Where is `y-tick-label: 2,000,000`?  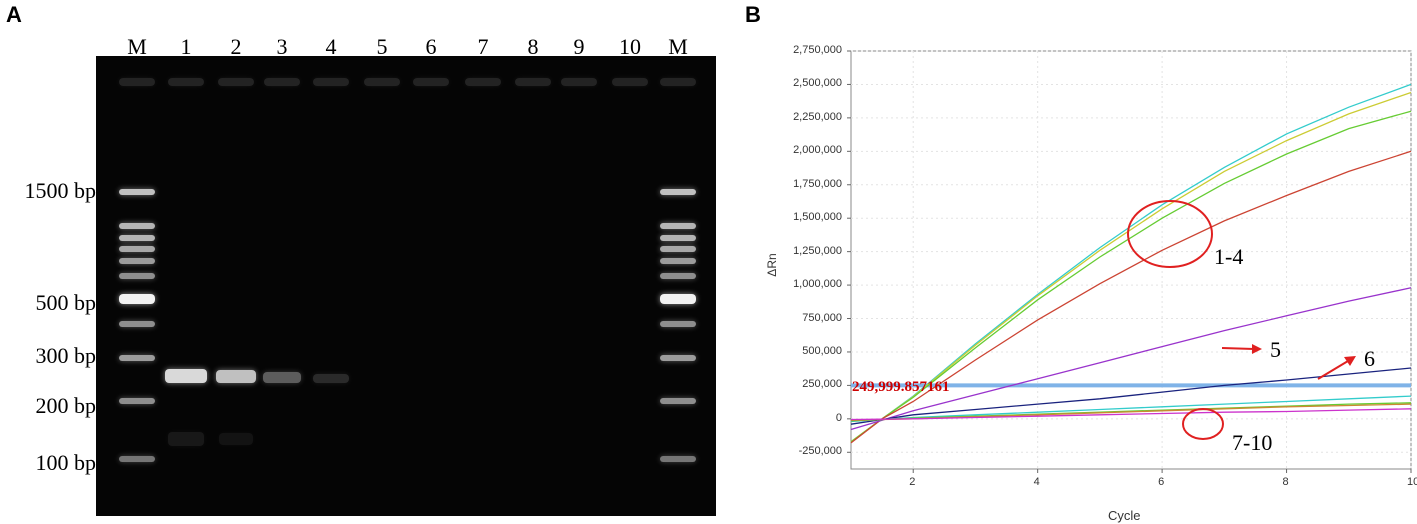 y-tick-label: 2,000,000 is located at coordinates (817, 150).